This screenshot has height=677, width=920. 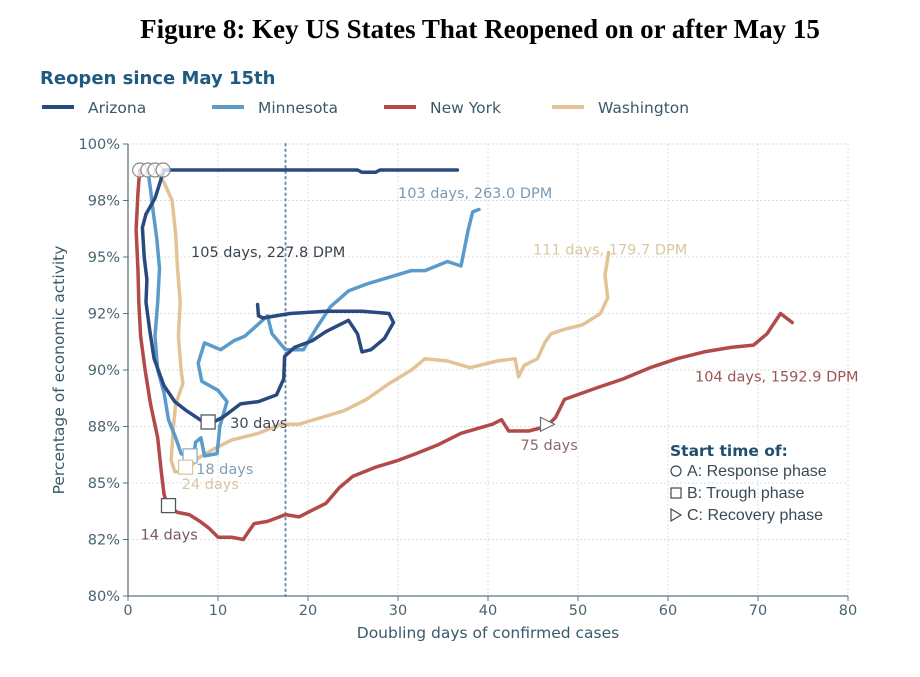 I want to click on phase-legend-item: B: Trough phase, so click(x=746, y=493).